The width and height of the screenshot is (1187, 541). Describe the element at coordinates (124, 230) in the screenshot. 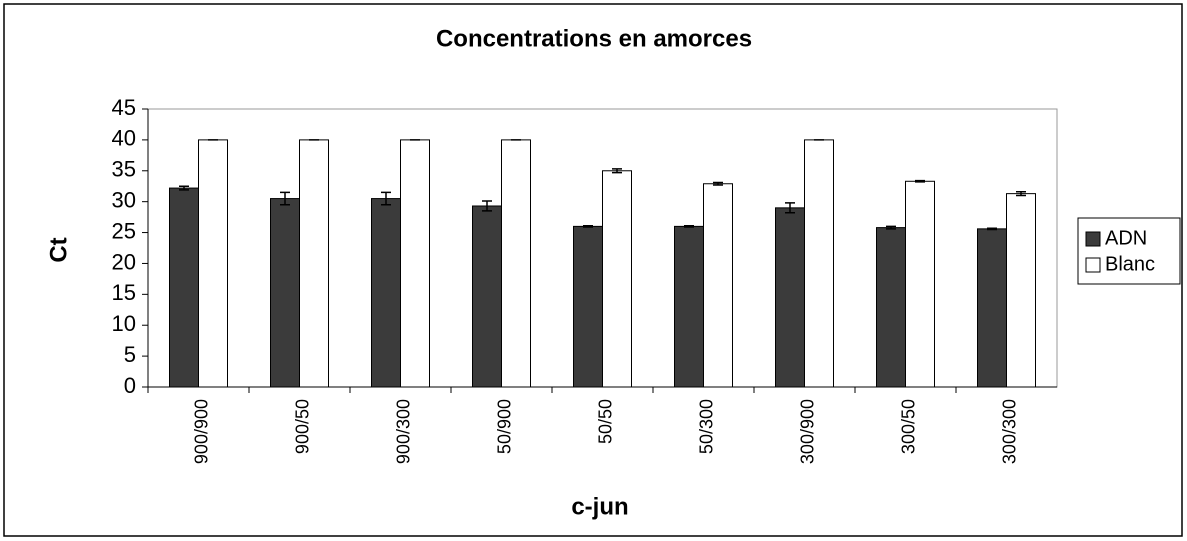

I see `y-tick-label: 25` at that location.